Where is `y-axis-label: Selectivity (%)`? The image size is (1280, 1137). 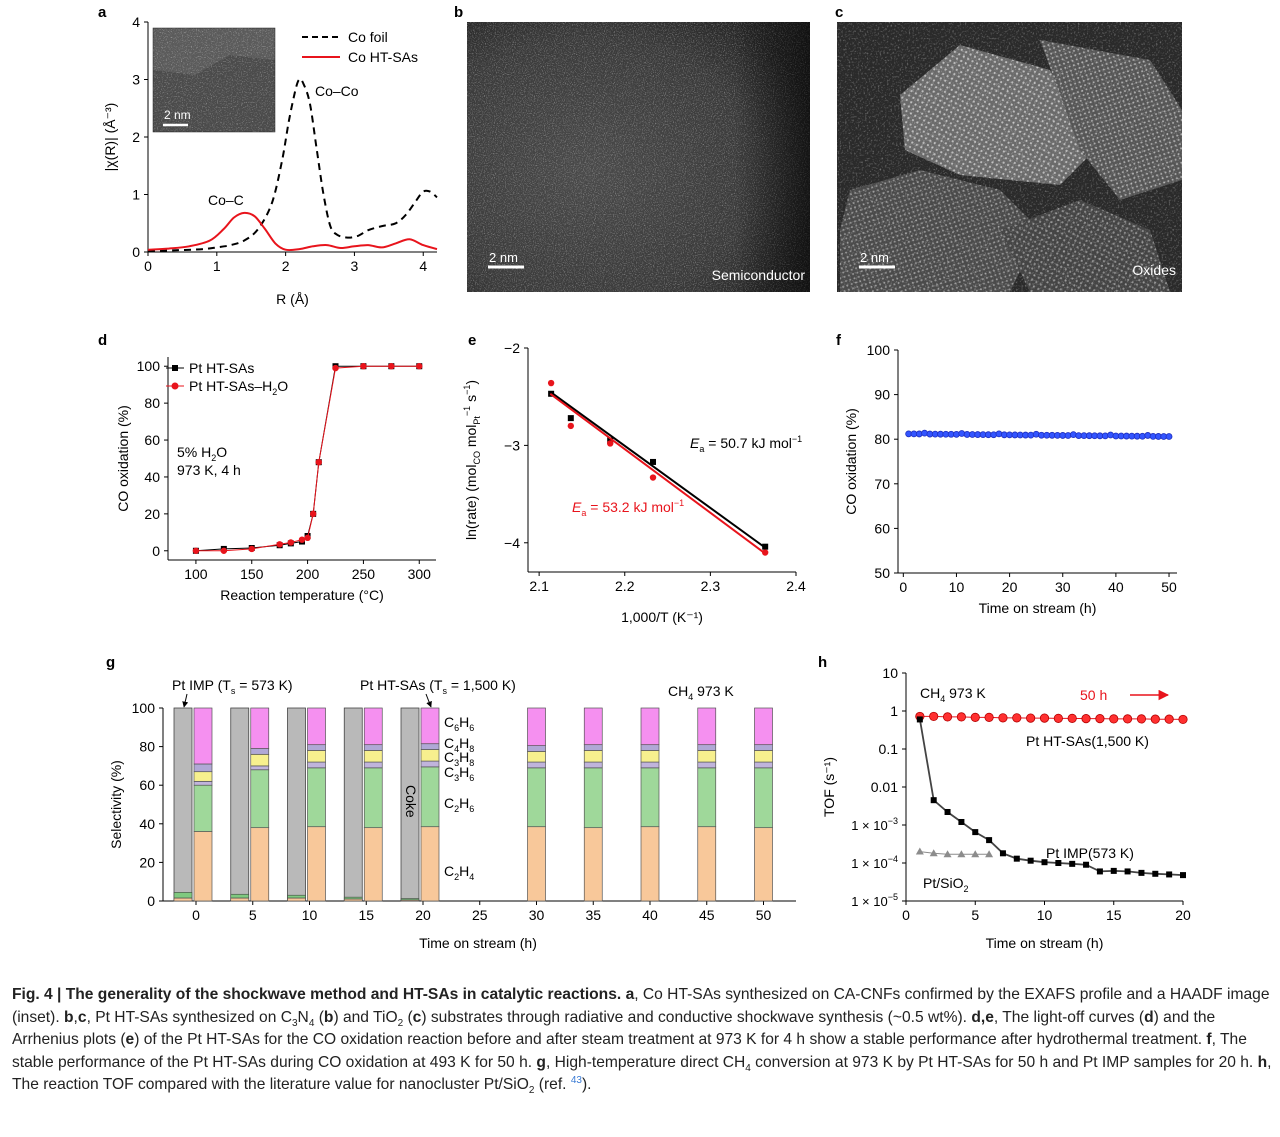
y-axis-label: Selectivity (%) is located at coordinates (116, 804).